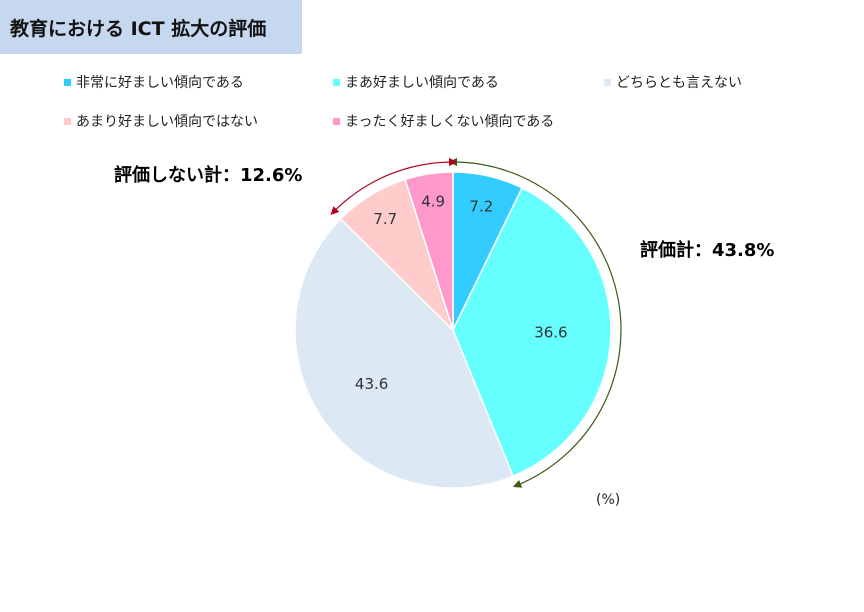 The width and height of the screenshot is (864, 612). I want to click on slice-value-label: 43.6, so click(371, 384).